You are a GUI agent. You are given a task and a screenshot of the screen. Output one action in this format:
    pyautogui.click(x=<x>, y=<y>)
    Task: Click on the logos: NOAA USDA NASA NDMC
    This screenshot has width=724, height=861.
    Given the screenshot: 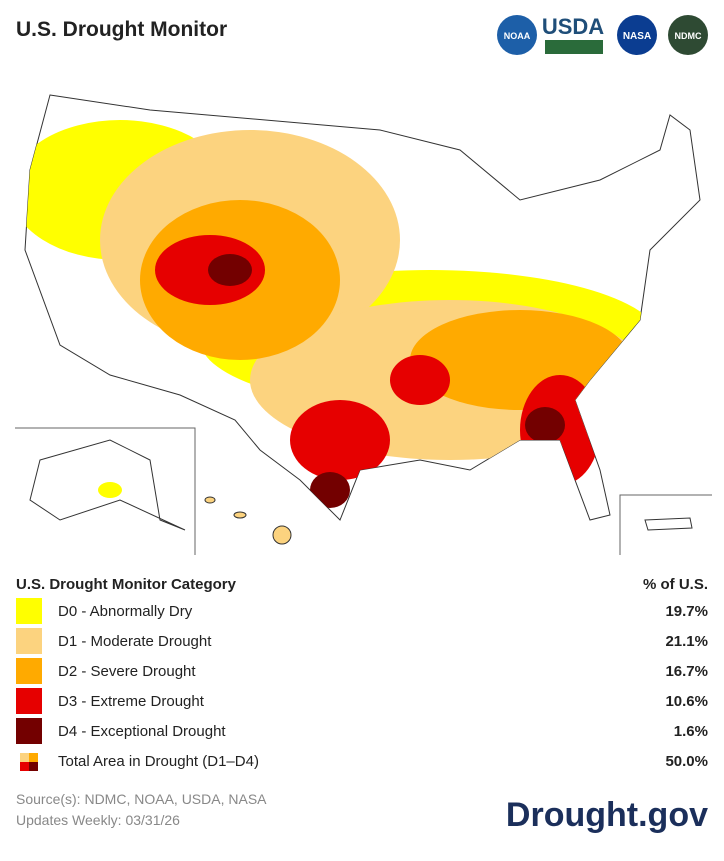 What is the action you would take?
    pyautogui.click(x=602, y=34)
    